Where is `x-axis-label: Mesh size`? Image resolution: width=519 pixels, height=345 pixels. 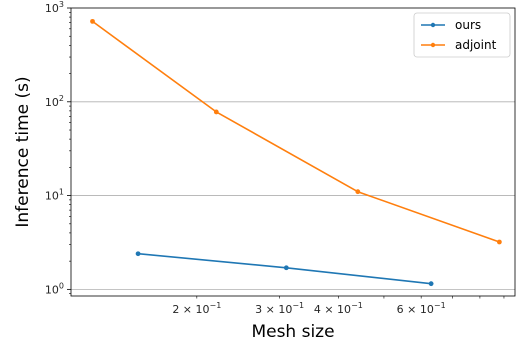 x-axis-label: Mesh size is located at coordinates (292, 332).